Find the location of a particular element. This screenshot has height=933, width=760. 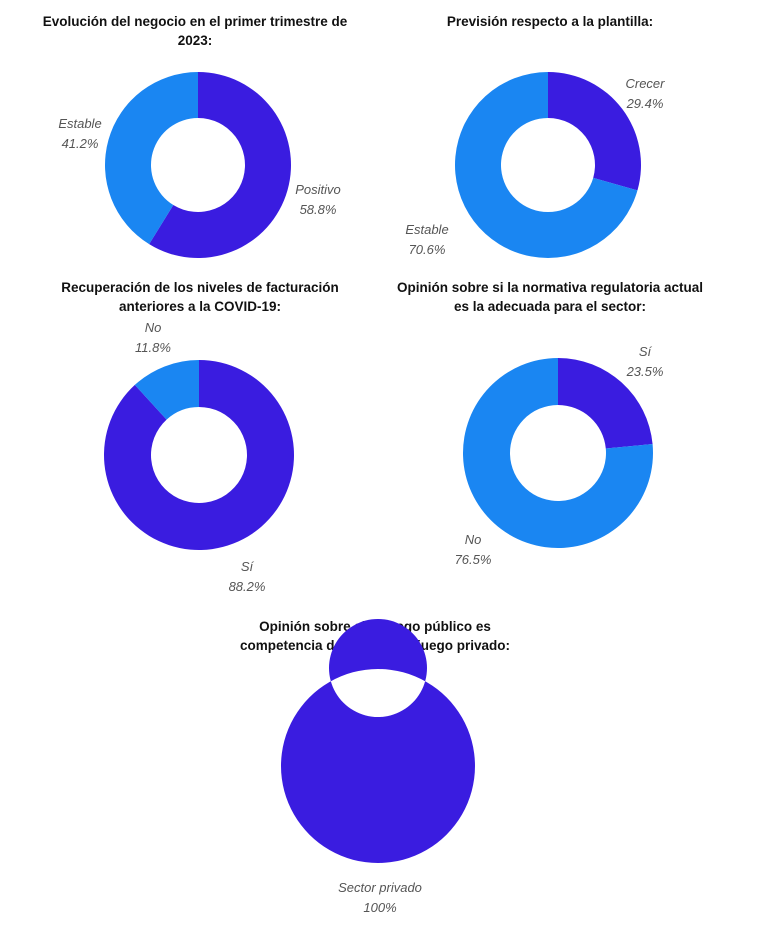

slice-label-sector-privado: Sector privado 100% is located at coordinates (380, 898).